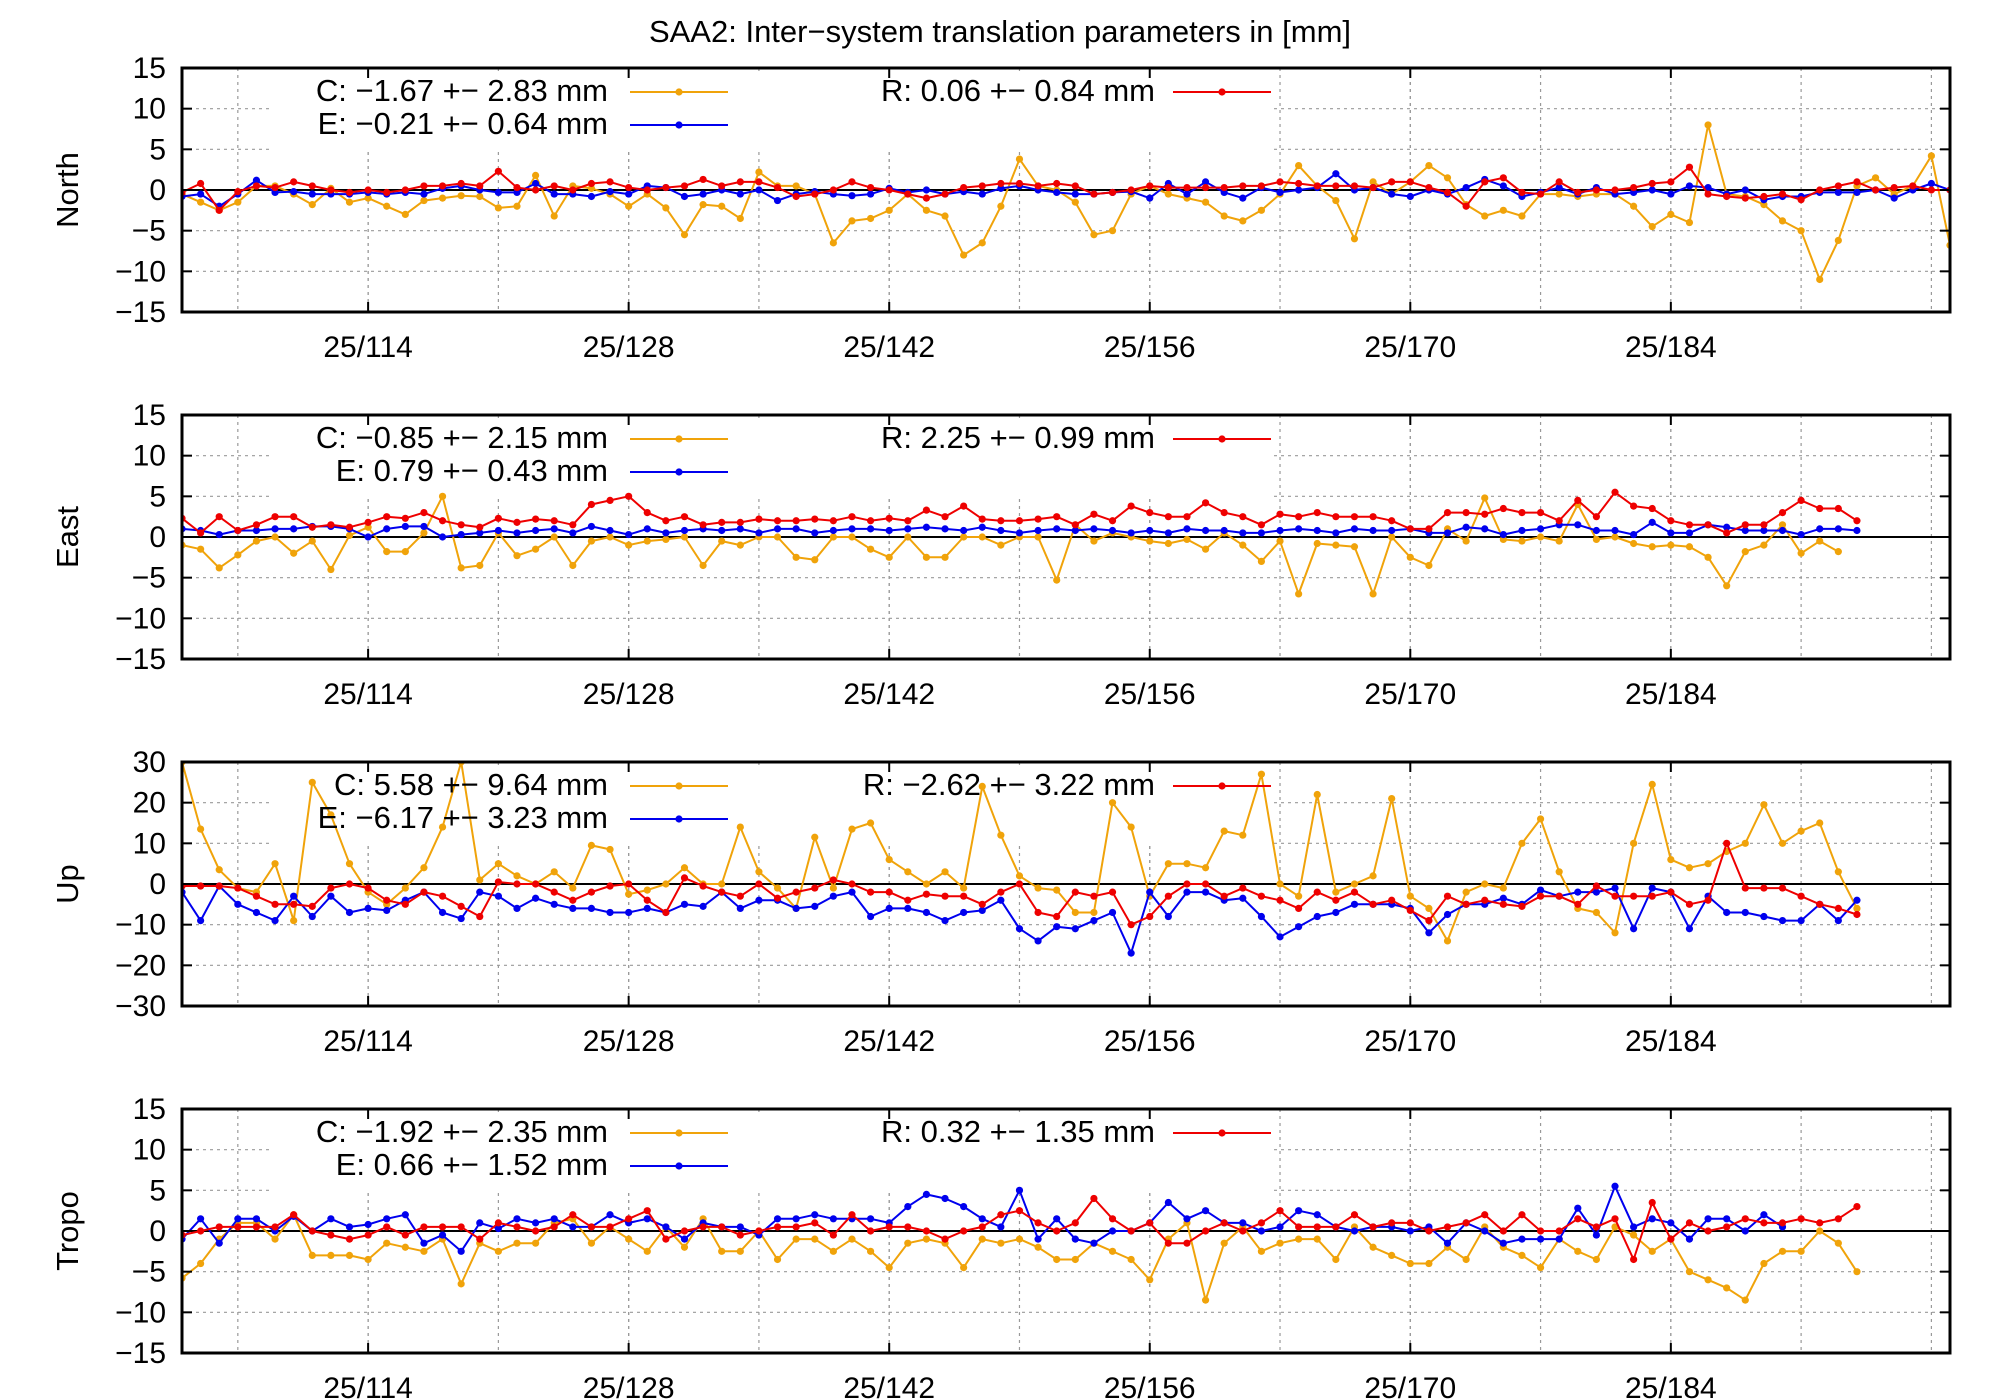 This screenshot has width=2000, height=1400. What do you see at coordinates (67, 537) in the screenshot?
I see `y-axis-label: East` at bounding box center [67, 537].